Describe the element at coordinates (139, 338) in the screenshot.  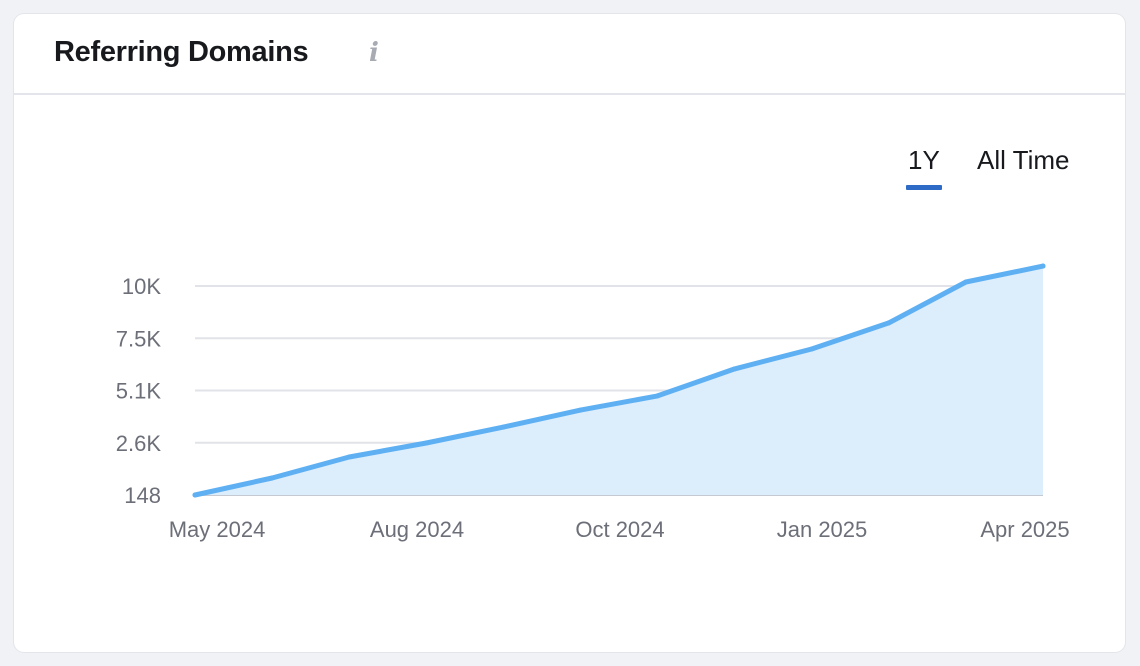
I see `y-tick-label: 7.5K` at that location.